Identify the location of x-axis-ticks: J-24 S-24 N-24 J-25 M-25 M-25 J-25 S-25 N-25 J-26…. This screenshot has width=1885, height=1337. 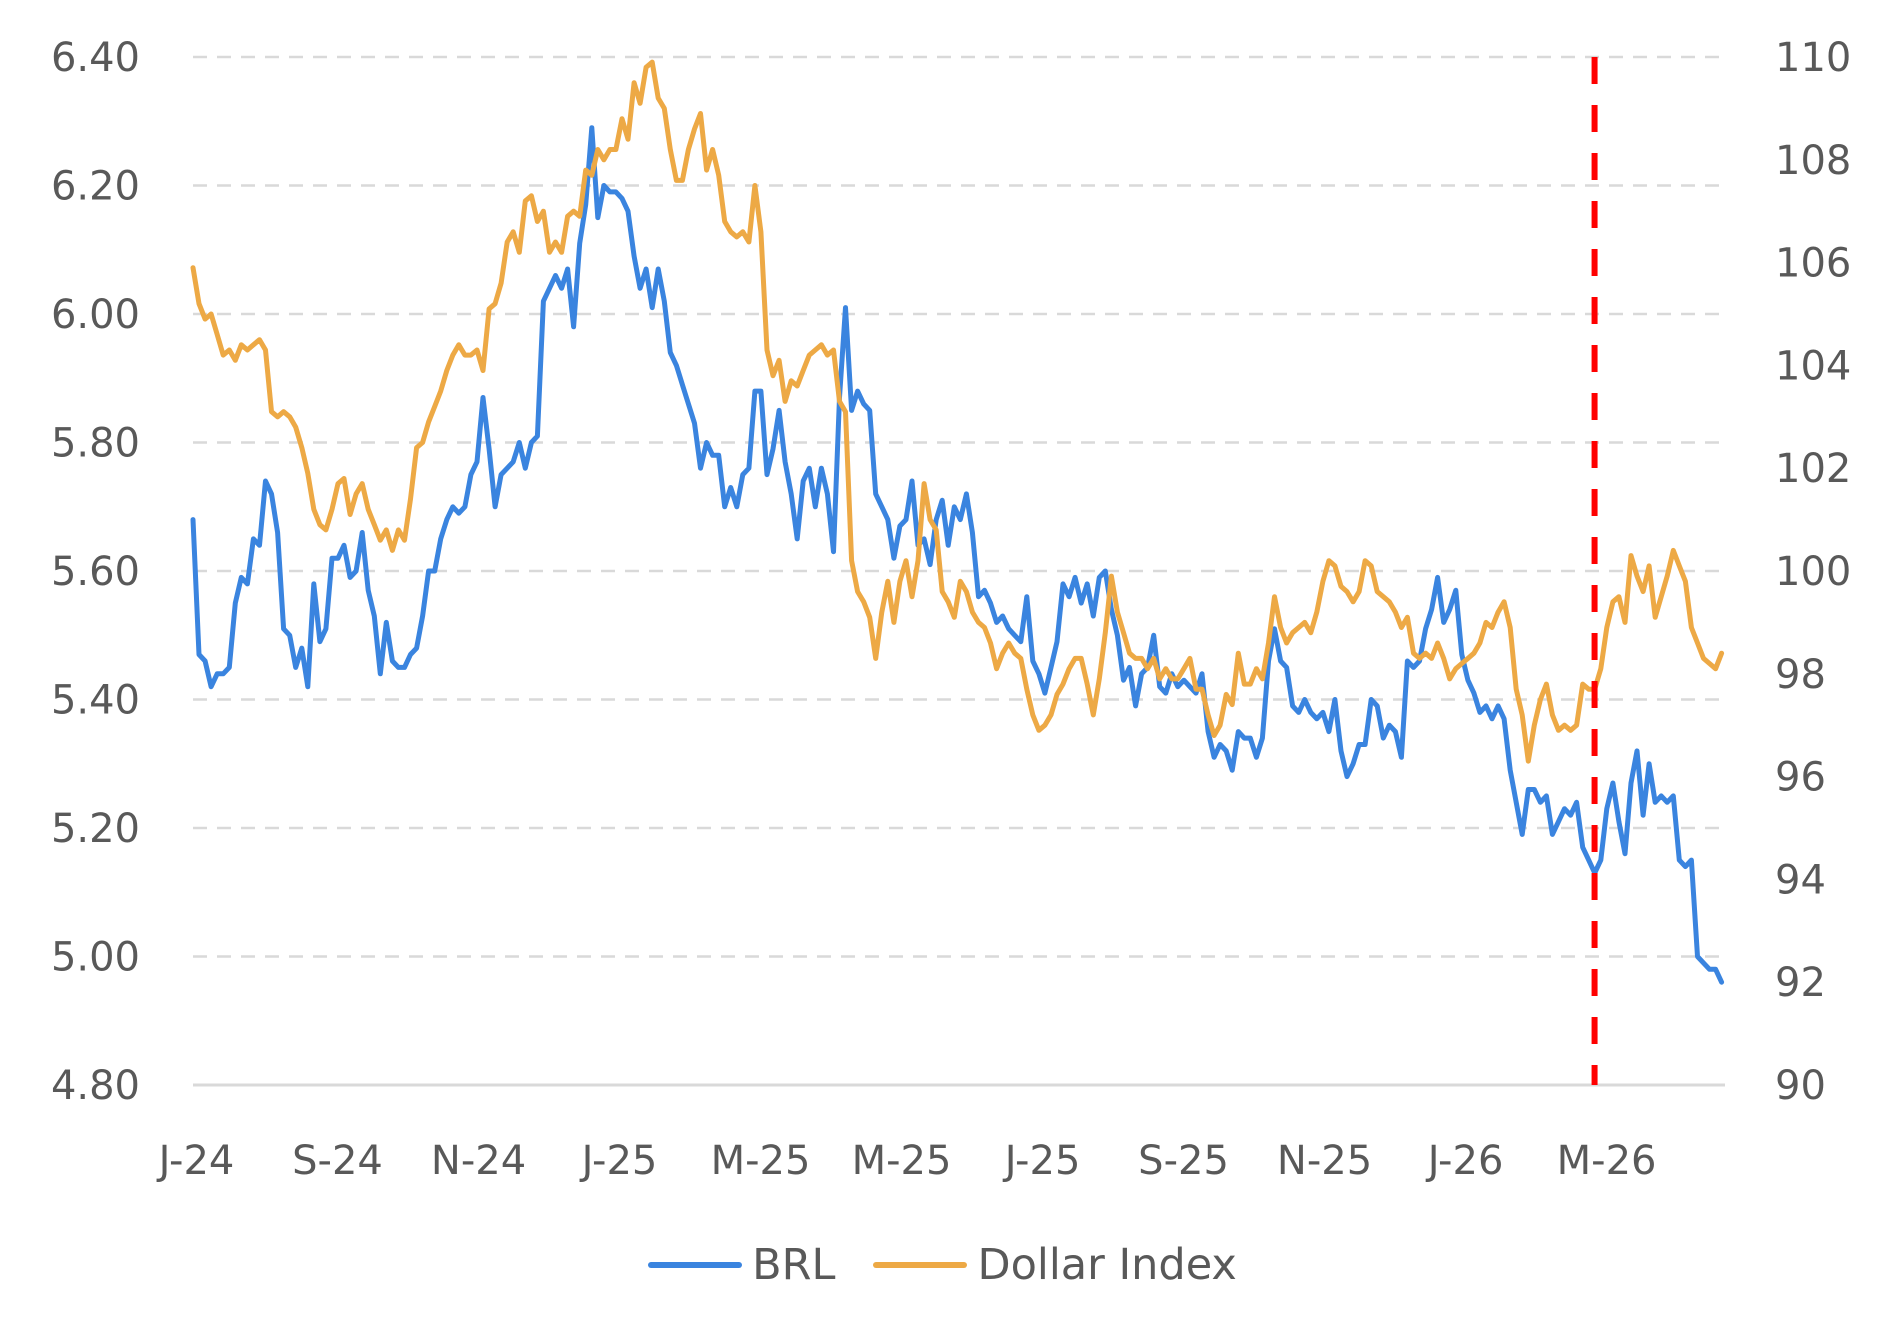
(906, 1161).